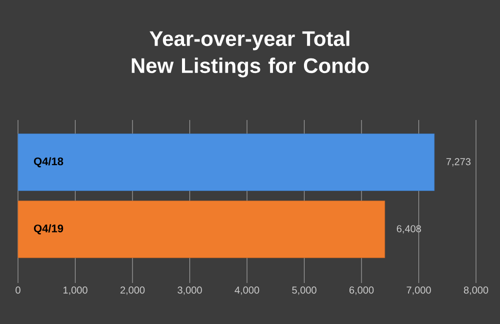 The width and height of the screenshot is (500, 324). Describe the element at coordinates (49, 229) in the screenshot. I see `y-tick-label: Q4/19` at that location.